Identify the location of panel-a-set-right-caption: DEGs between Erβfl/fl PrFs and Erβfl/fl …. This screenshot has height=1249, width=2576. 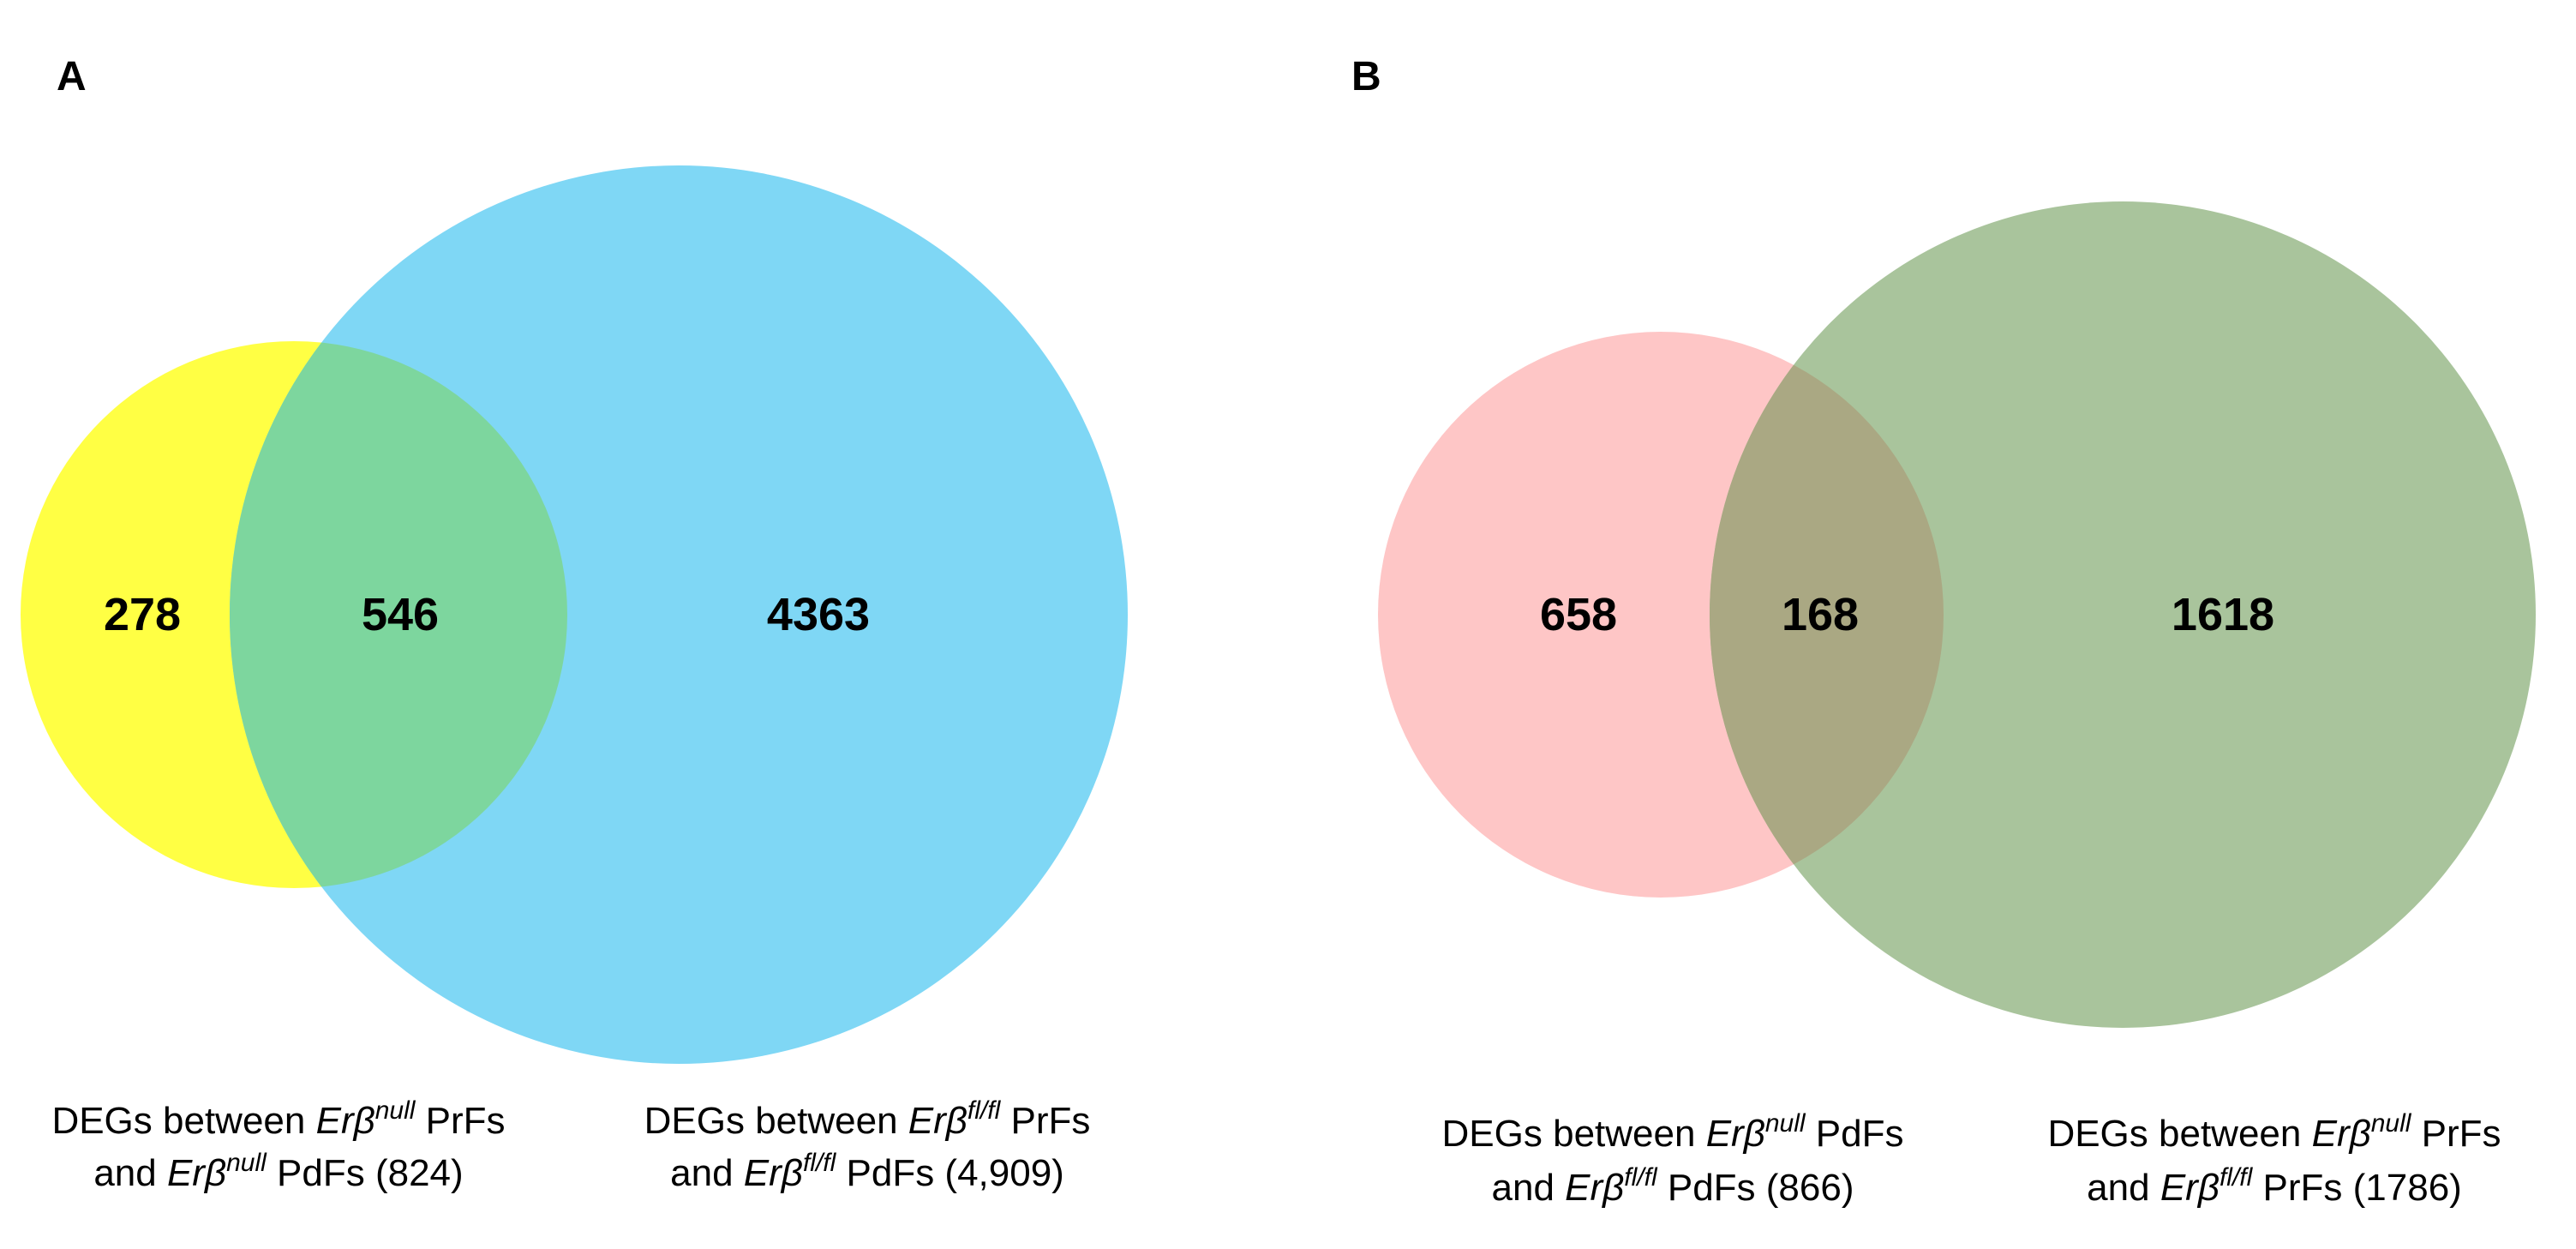
(867, 1145).